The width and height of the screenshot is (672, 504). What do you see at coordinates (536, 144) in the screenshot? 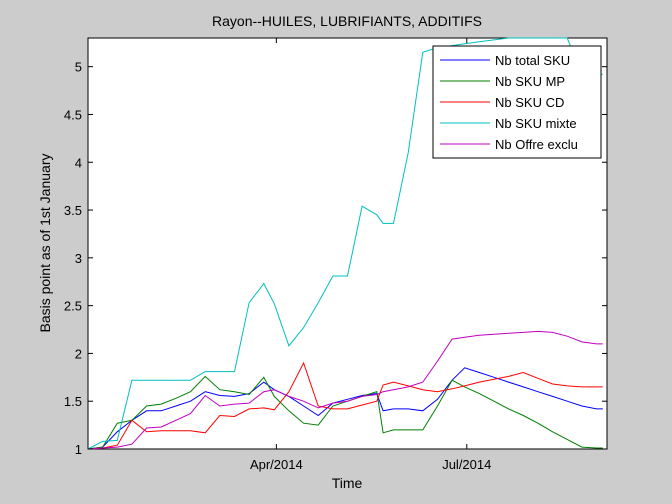
I see `legend-label: Nb Offre exclu` at bounding box center [536, 144].